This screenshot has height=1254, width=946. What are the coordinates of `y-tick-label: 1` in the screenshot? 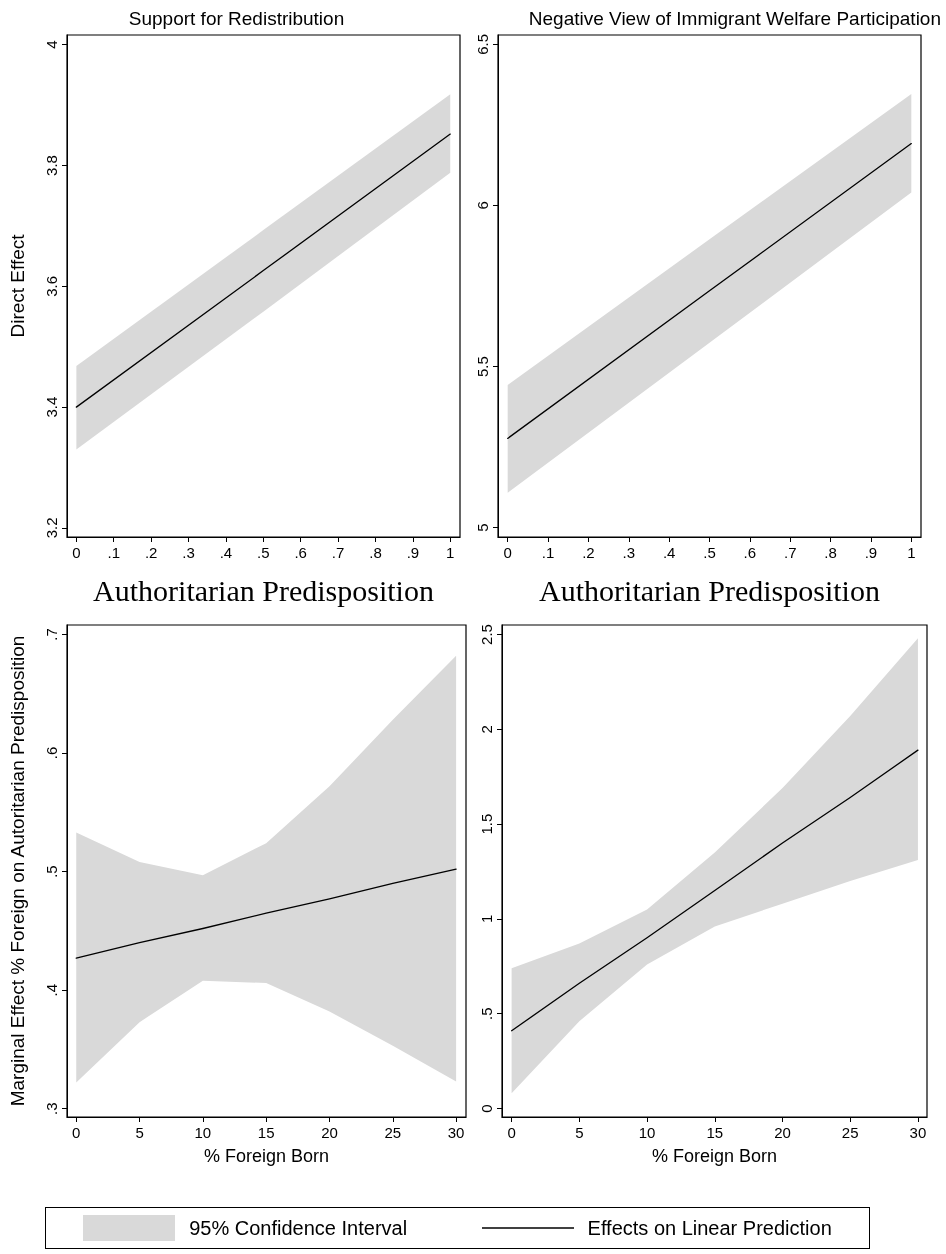 It's located at (486, 919).